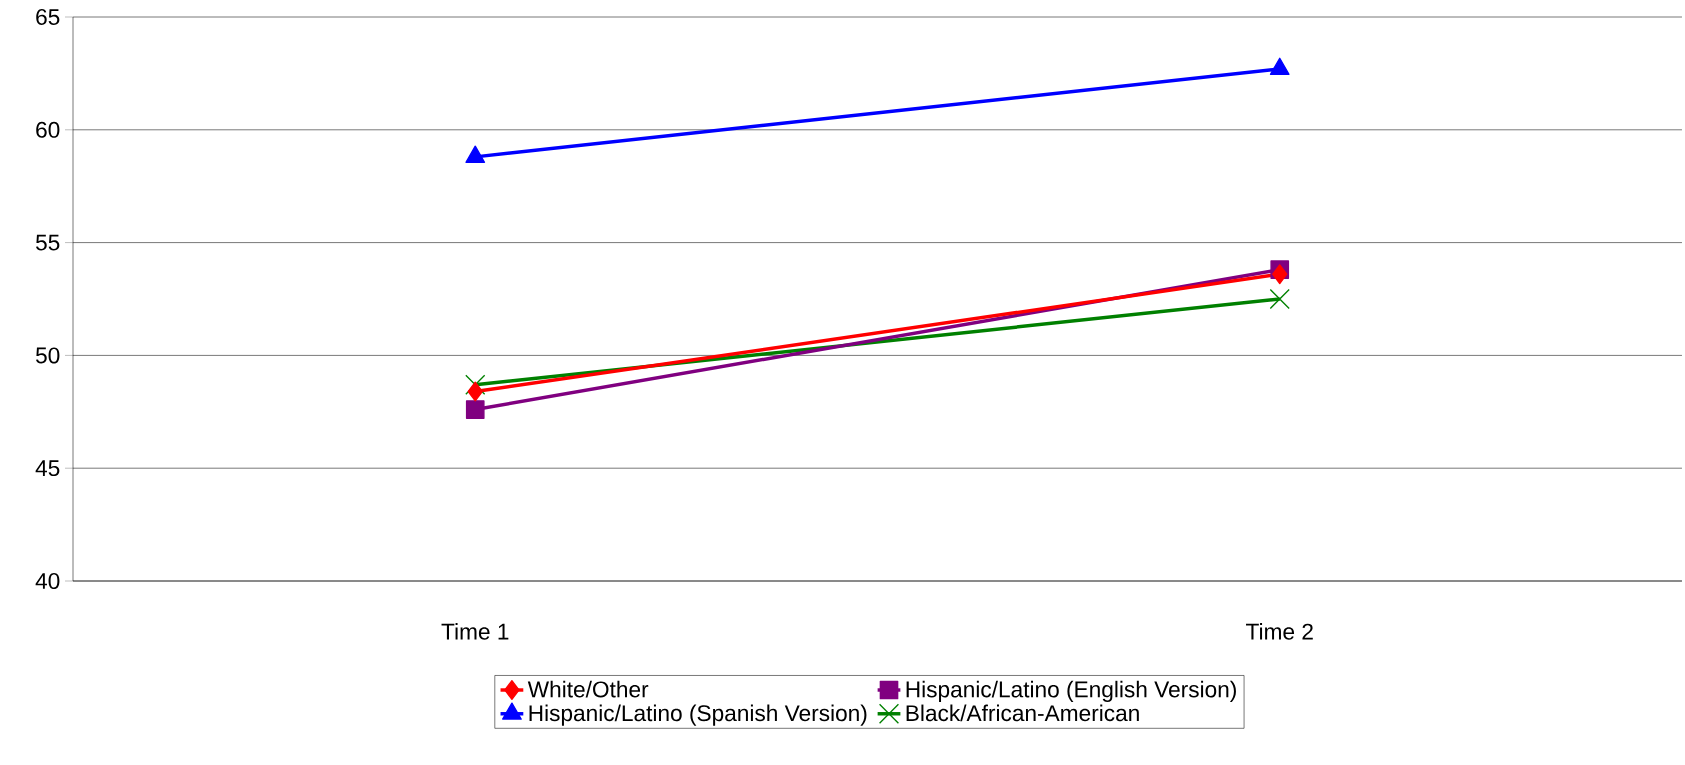 This screenshot has height=765, width=1685. What do you see at coordinates (1279, 631) in the screenshot?
I see `x-tick-label: Time 2` at bounding box center [1279, 631].